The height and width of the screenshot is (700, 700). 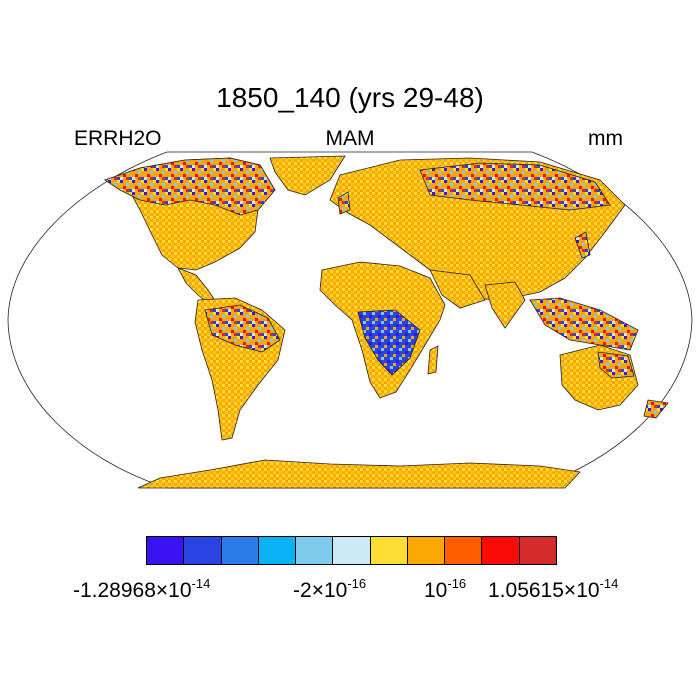 What do you see at coordinates (605, 138) in the screenshot?
I see `units-label: mm` at bounding box center [605, 138].